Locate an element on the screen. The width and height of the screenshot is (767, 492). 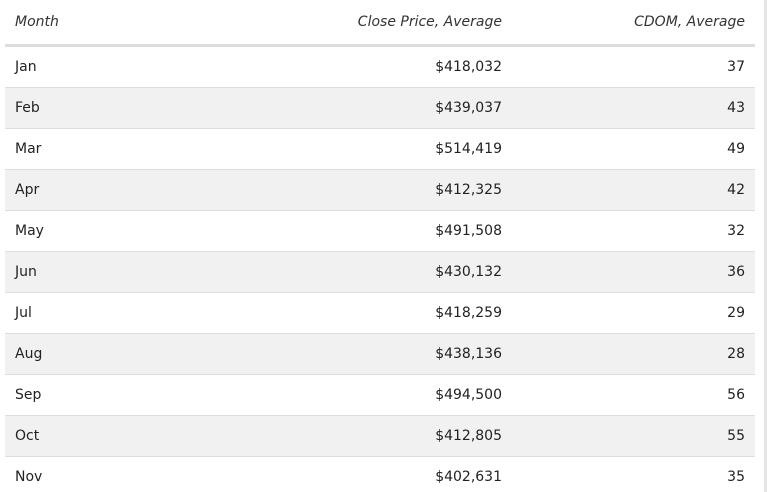
cell-cdom: 36 is located at coordinates (633, 272).